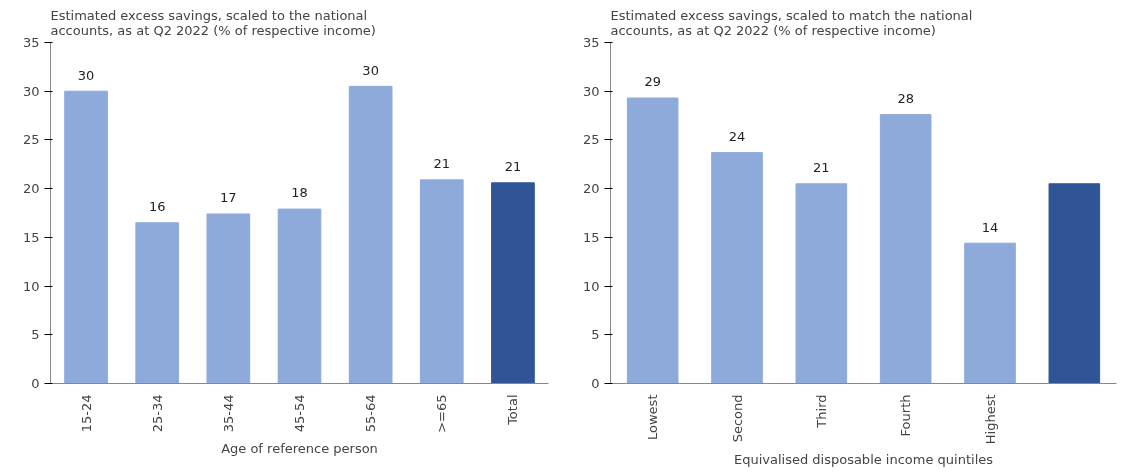 This screenshot has height=472, width=1132. What do you see at coordinates (213, 22) in the screenshot?
I see `chart-title: Estimated excess savings, scaled to the national accounts, as at Q2 2022 (% of respective income)` at bounding box center [213, 22].